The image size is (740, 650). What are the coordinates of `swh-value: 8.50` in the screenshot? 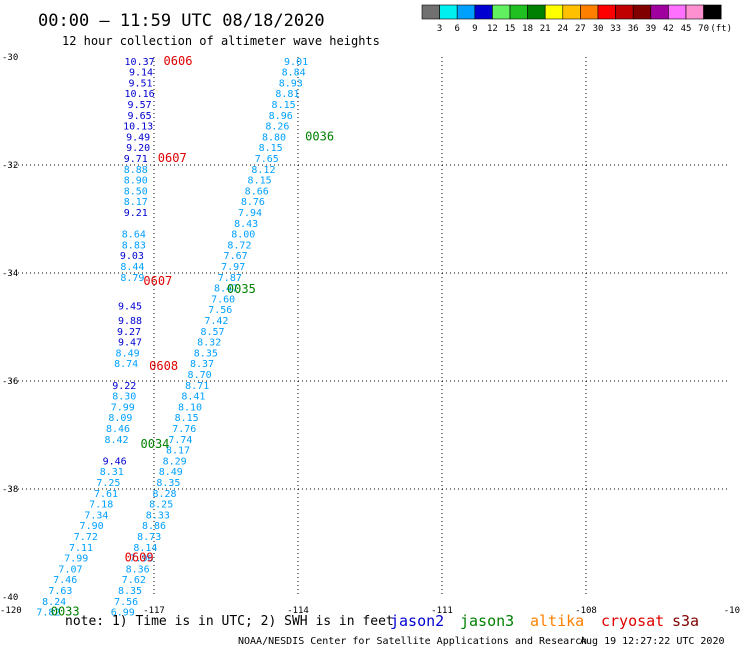 It's located at (136, 191).